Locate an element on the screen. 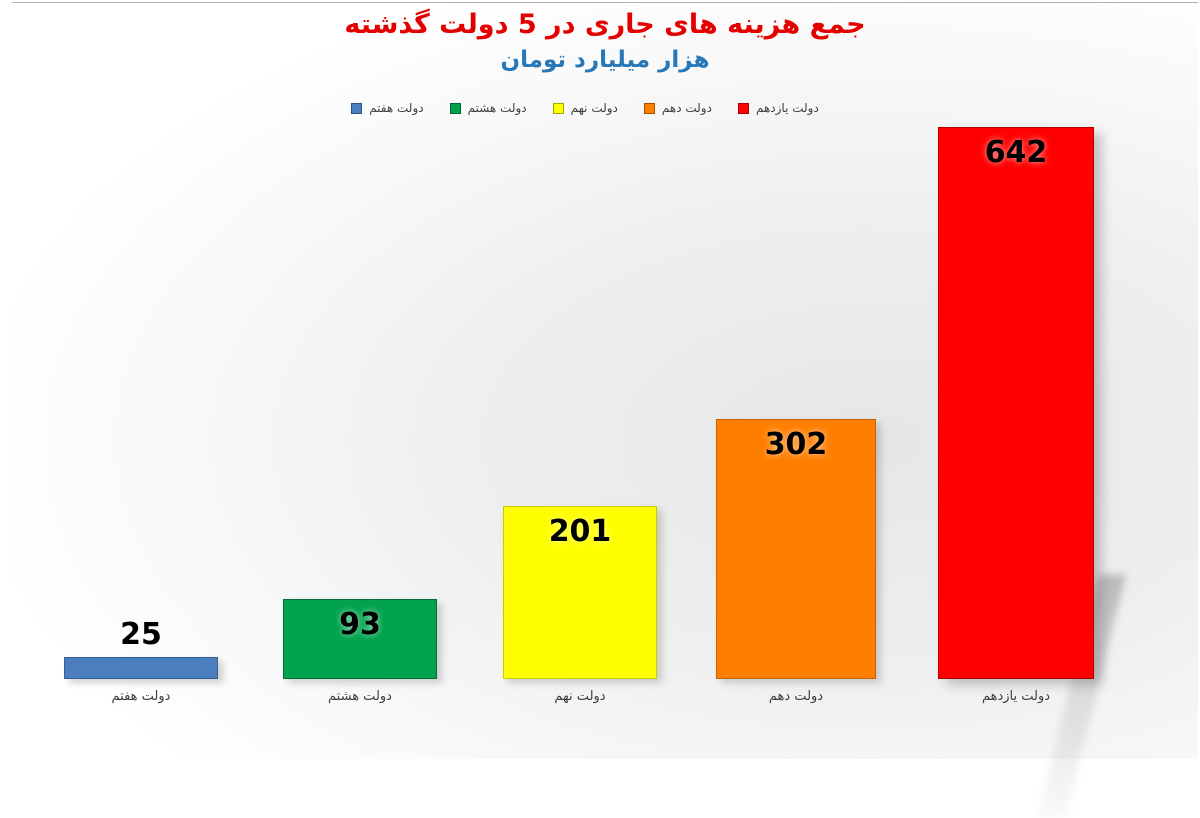 This screenshot has height=818, width=1200. legend-label: دولت نهم is located at coordinates (594, 108).